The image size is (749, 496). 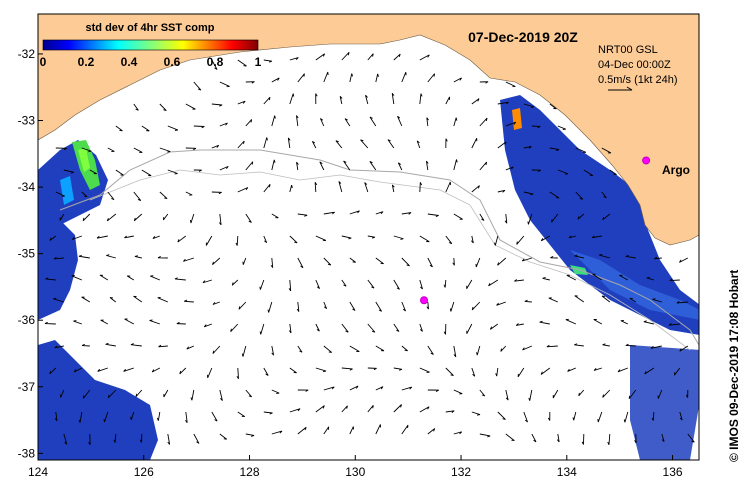 I want to click on colorbar: std dev of 4hr SST comp 0 0.2 0.4 0.6 0.8 1, so click(x=151, y=45).